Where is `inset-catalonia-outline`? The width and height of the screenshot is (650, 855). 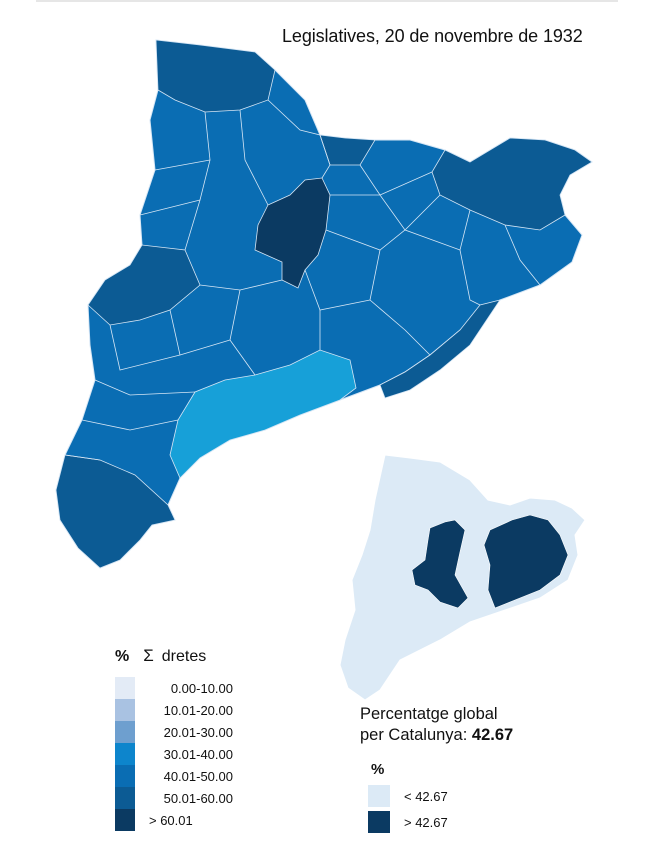
inset-catalonia-outline is located at coordinates (462, 577).